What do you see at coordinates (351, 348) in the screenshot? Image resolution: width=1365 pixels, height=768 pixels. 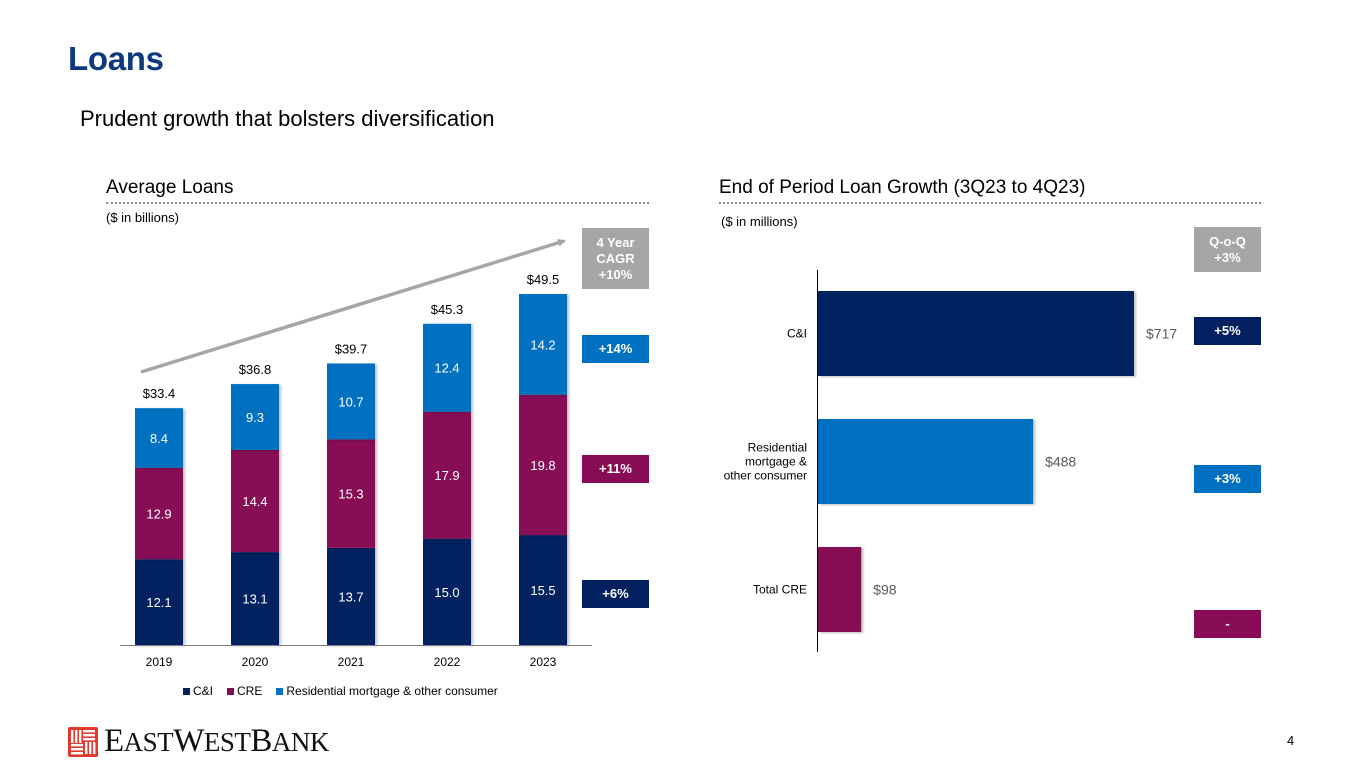 I see `bar-total-label: $39.7` at bounding box center [351, 348].